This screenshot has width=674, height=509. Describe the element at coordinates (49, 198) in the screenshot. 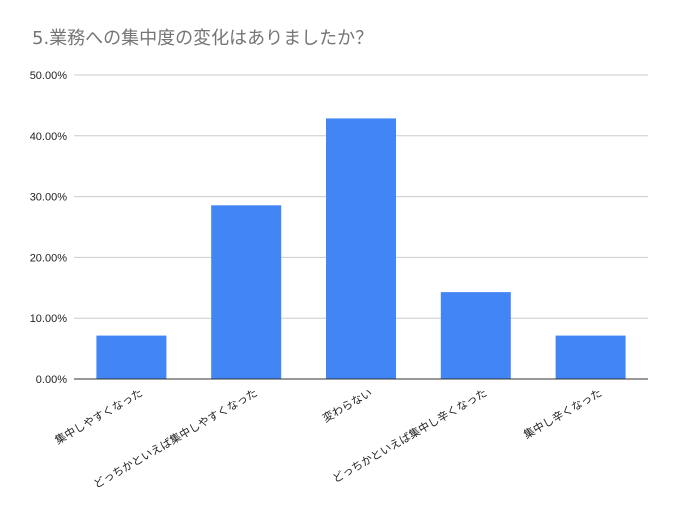

I see `y-tick-label: 30.00%` at that location.